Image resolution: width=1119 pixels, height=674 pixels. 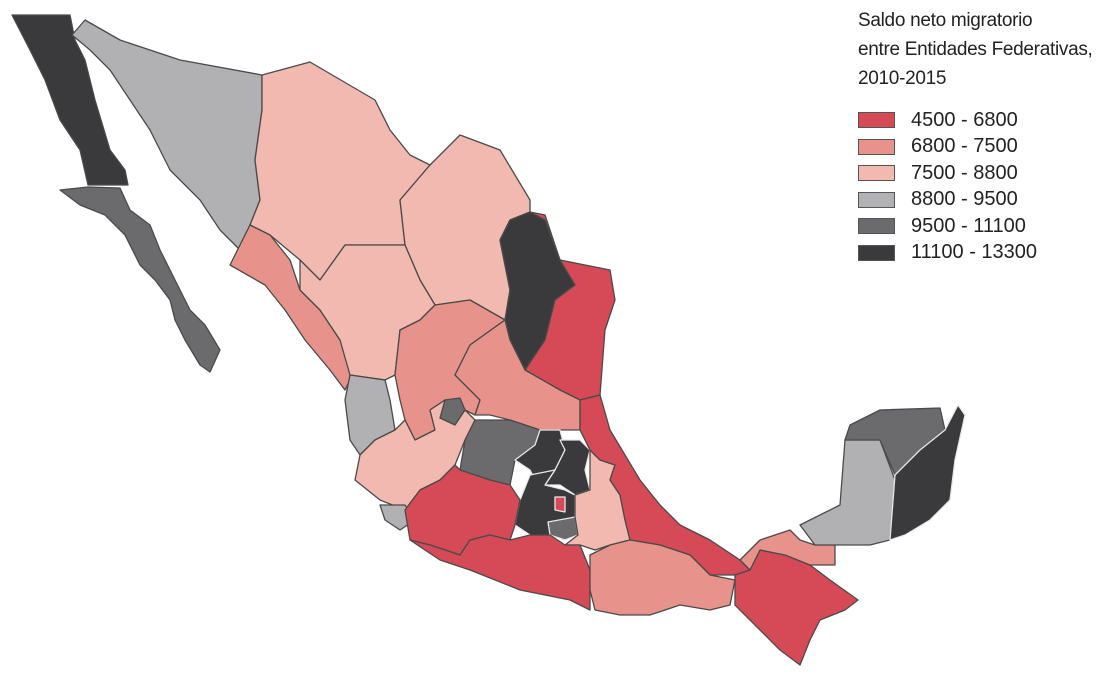 I want to click on state-tabasco, so click(x=787, y=550).